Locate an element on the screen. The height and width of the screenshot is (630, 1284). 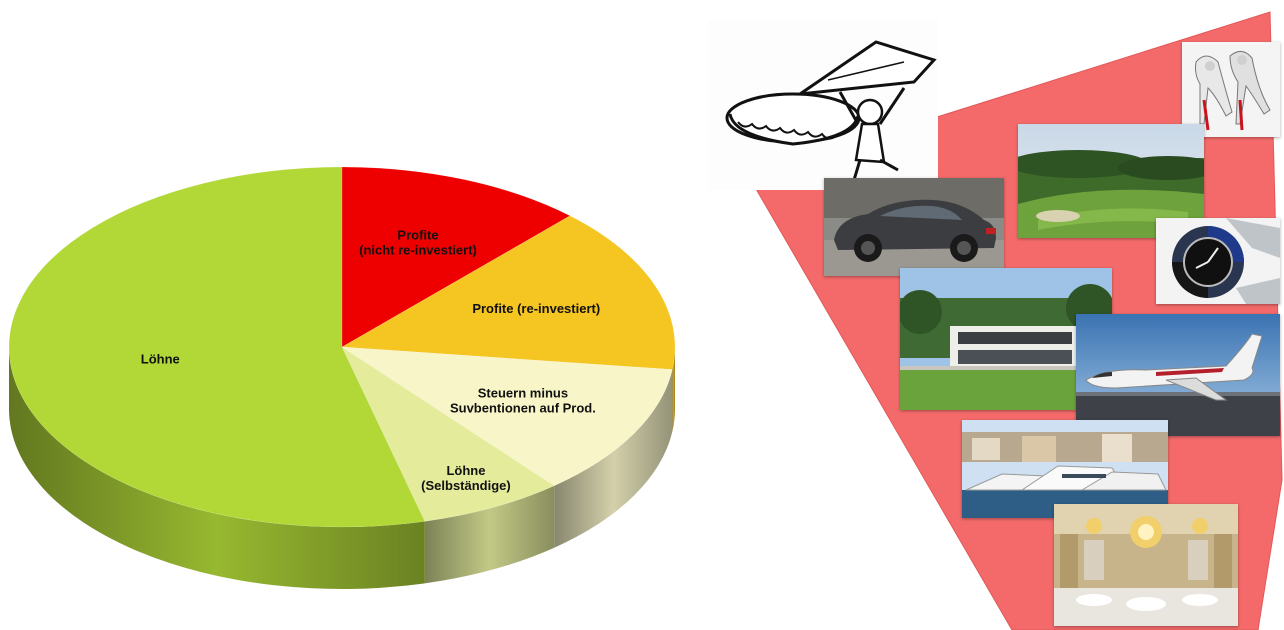
pie-side-steuern-minus-subventionen is located at coordinates (613, 458).